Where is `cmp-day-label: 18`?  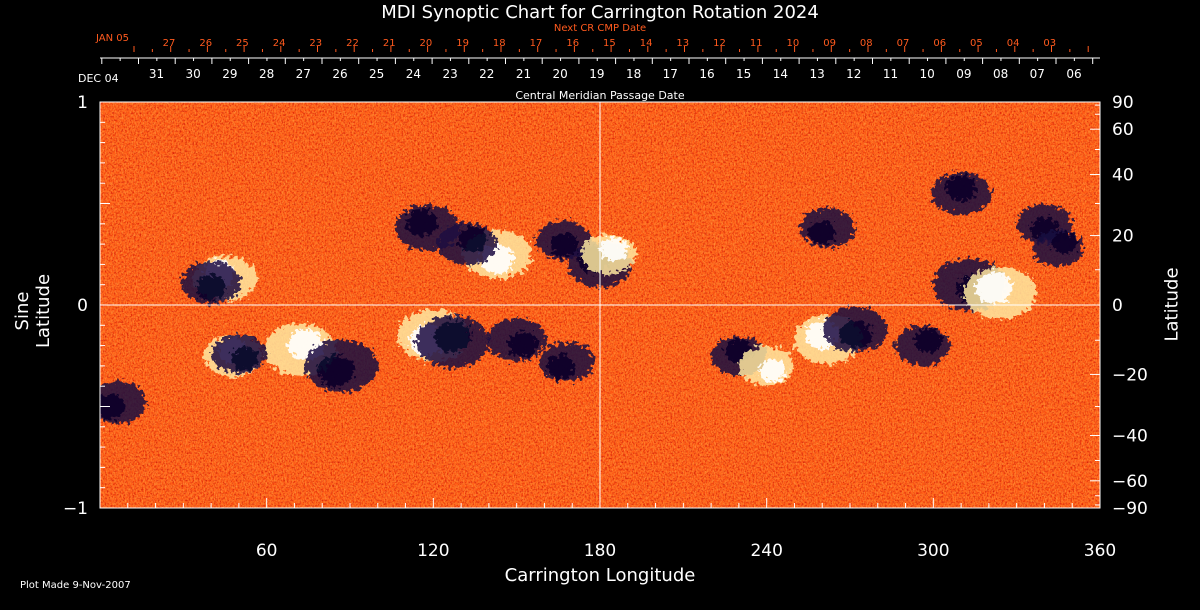
cmp-day-label: 18 is located at coordinates (633, 74).